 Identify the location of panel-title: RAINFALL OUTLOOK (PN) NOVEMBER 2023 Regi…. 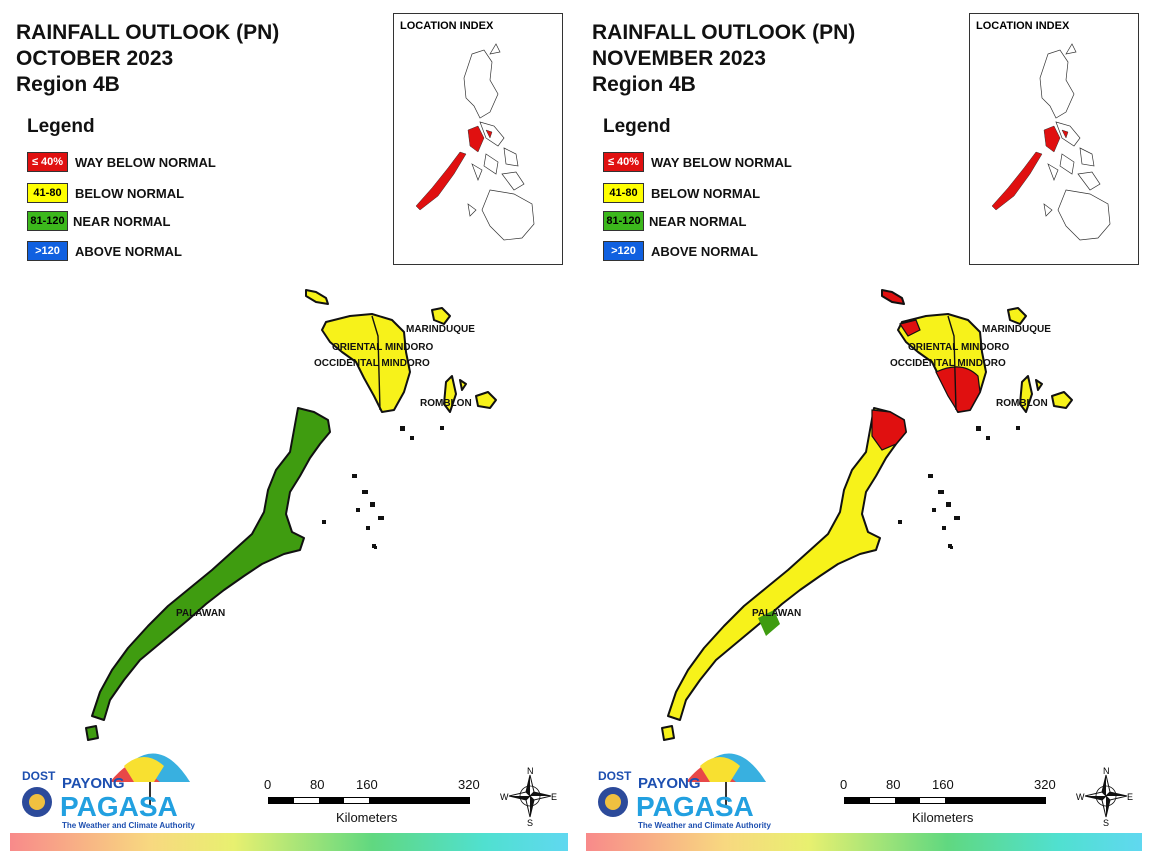
(723, 59).